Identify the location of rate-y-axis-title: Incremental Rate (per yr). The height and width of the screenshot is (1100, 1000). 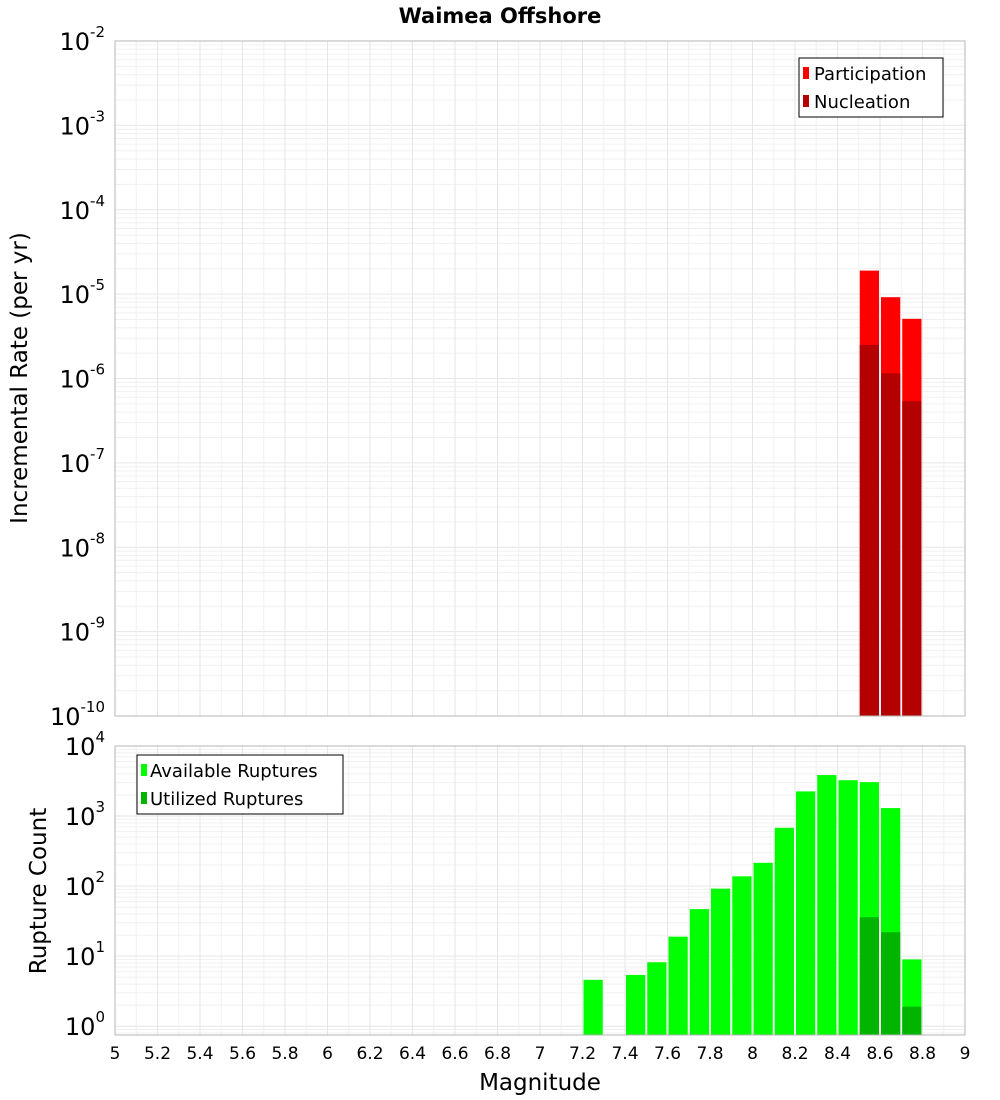
(20, 378).